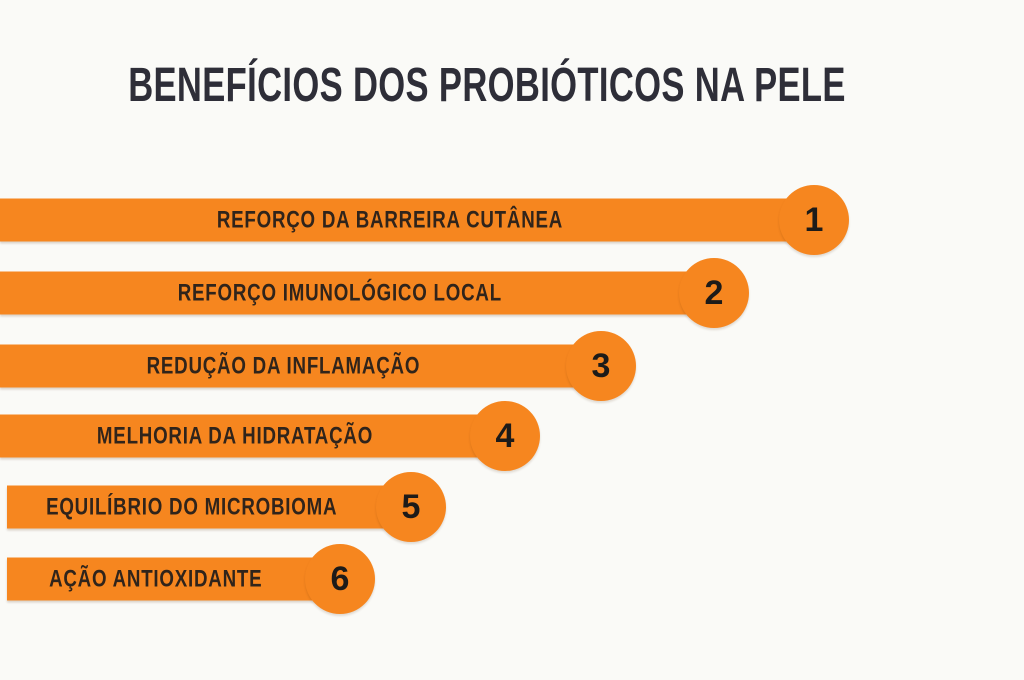 The image size is (1024, 680). I want to click on rank-circle: 5, so click(411, 507).